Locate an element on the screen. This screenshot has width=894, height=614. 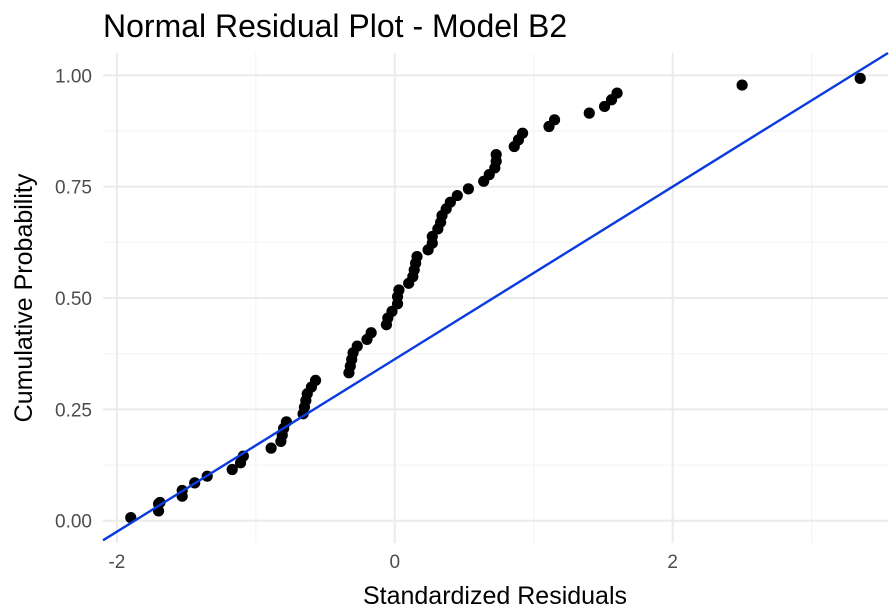
x-axis-title: Standardized Residuals is located at coordinates (495, 596).